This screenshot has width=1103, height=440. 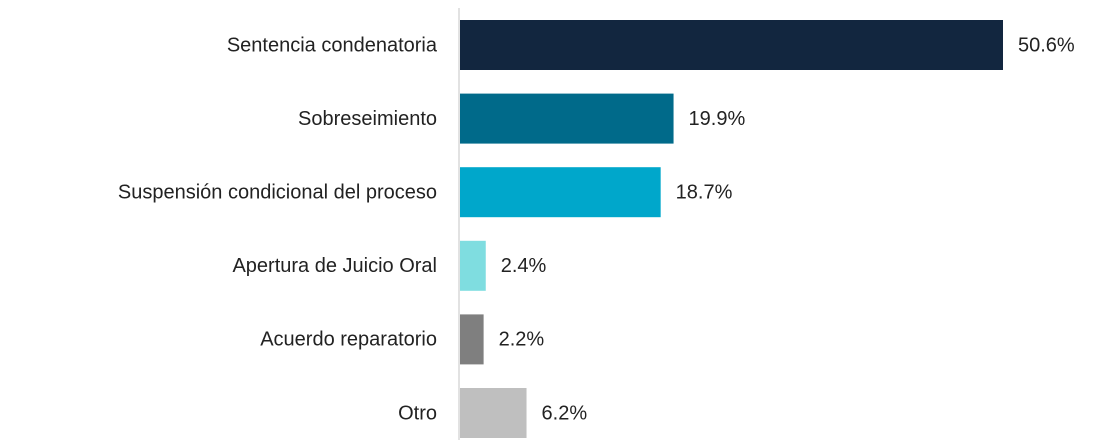 I want to click on category-label: Apertura de Juicio Oral, so click(x=334, y=266).